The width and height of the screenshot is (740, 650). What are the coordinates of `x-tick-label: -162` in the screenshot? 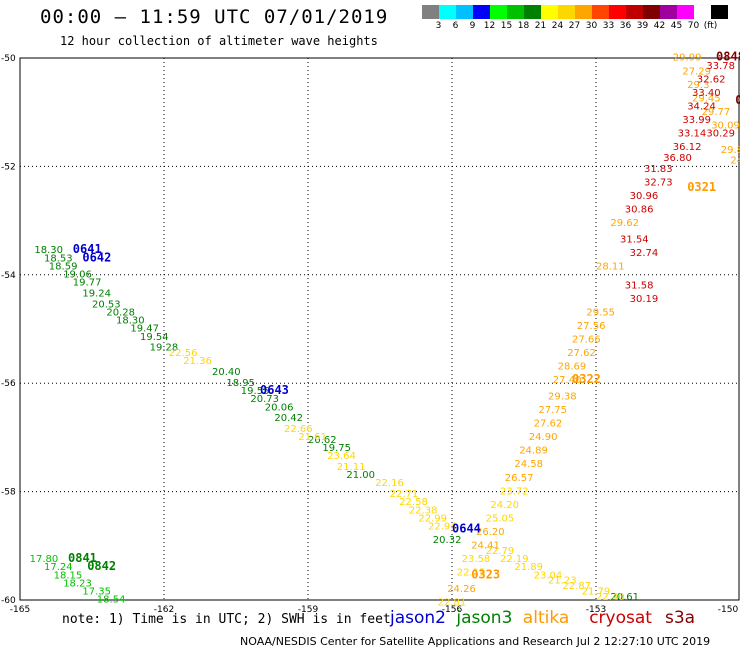 It's located at (164, 610).